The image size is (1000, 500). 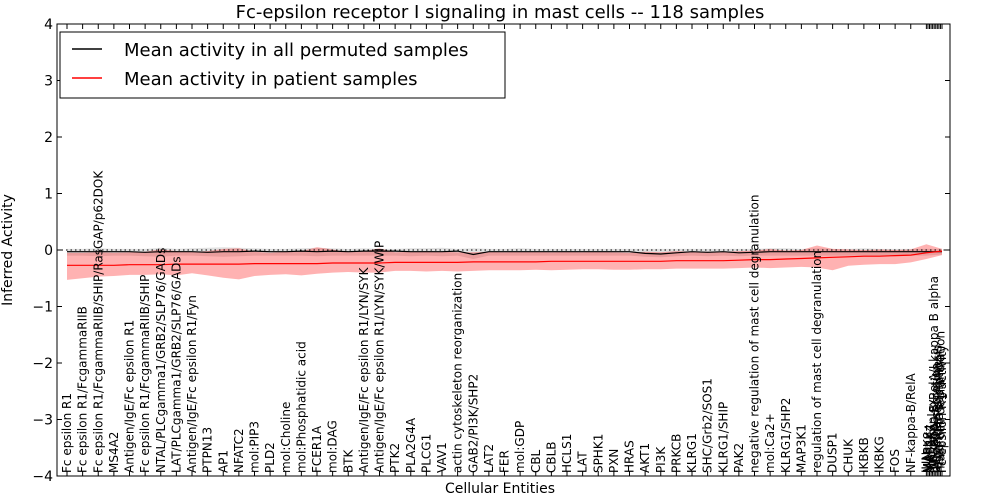 What do you see at coordinates (208, 450) in the screenshot?
I see `x-tick-label: PTPN13` at bounding box center [208, 450].